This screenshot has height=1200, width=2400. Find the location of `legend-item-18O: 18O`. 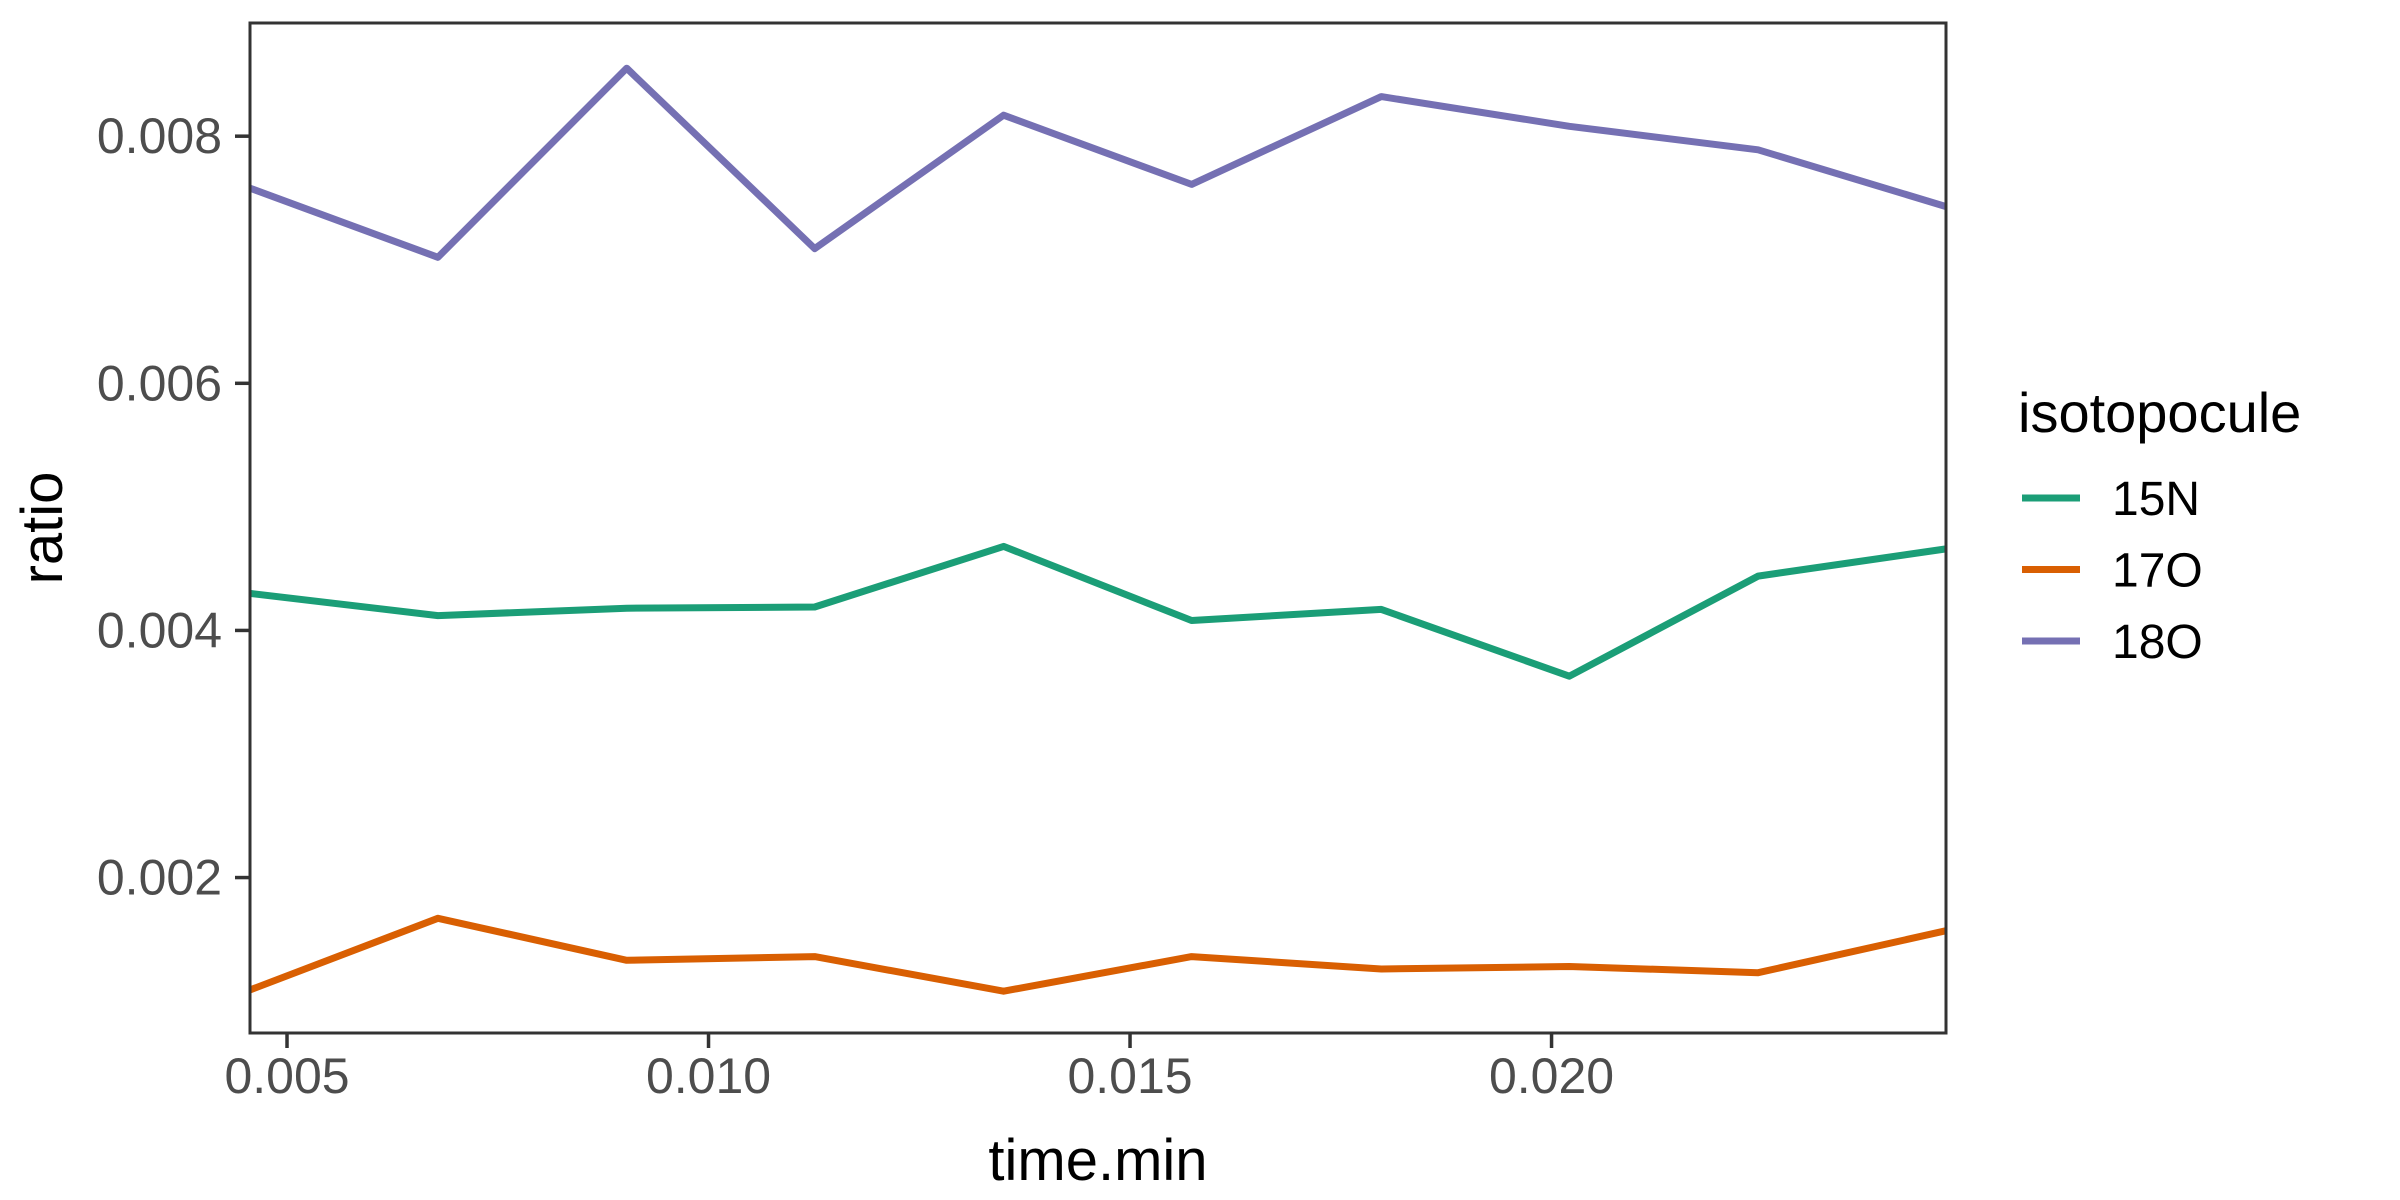

legend-item-18O: 18O is located at coordinates (2112, 642).